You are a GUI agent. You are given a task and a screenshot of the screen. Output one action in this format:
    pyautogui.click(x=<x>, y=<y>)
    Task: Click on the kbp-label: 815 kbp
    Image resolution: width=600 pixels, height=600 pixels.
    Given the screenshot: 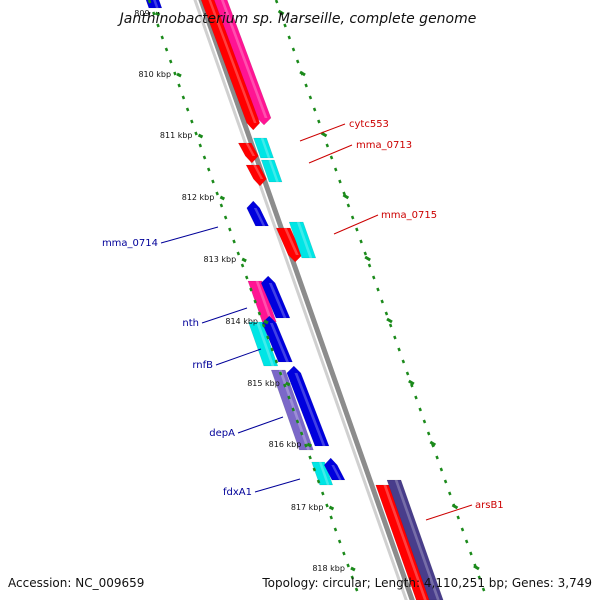 What is the action you would take?
    pyautogui.click(x=263, y=383)
    